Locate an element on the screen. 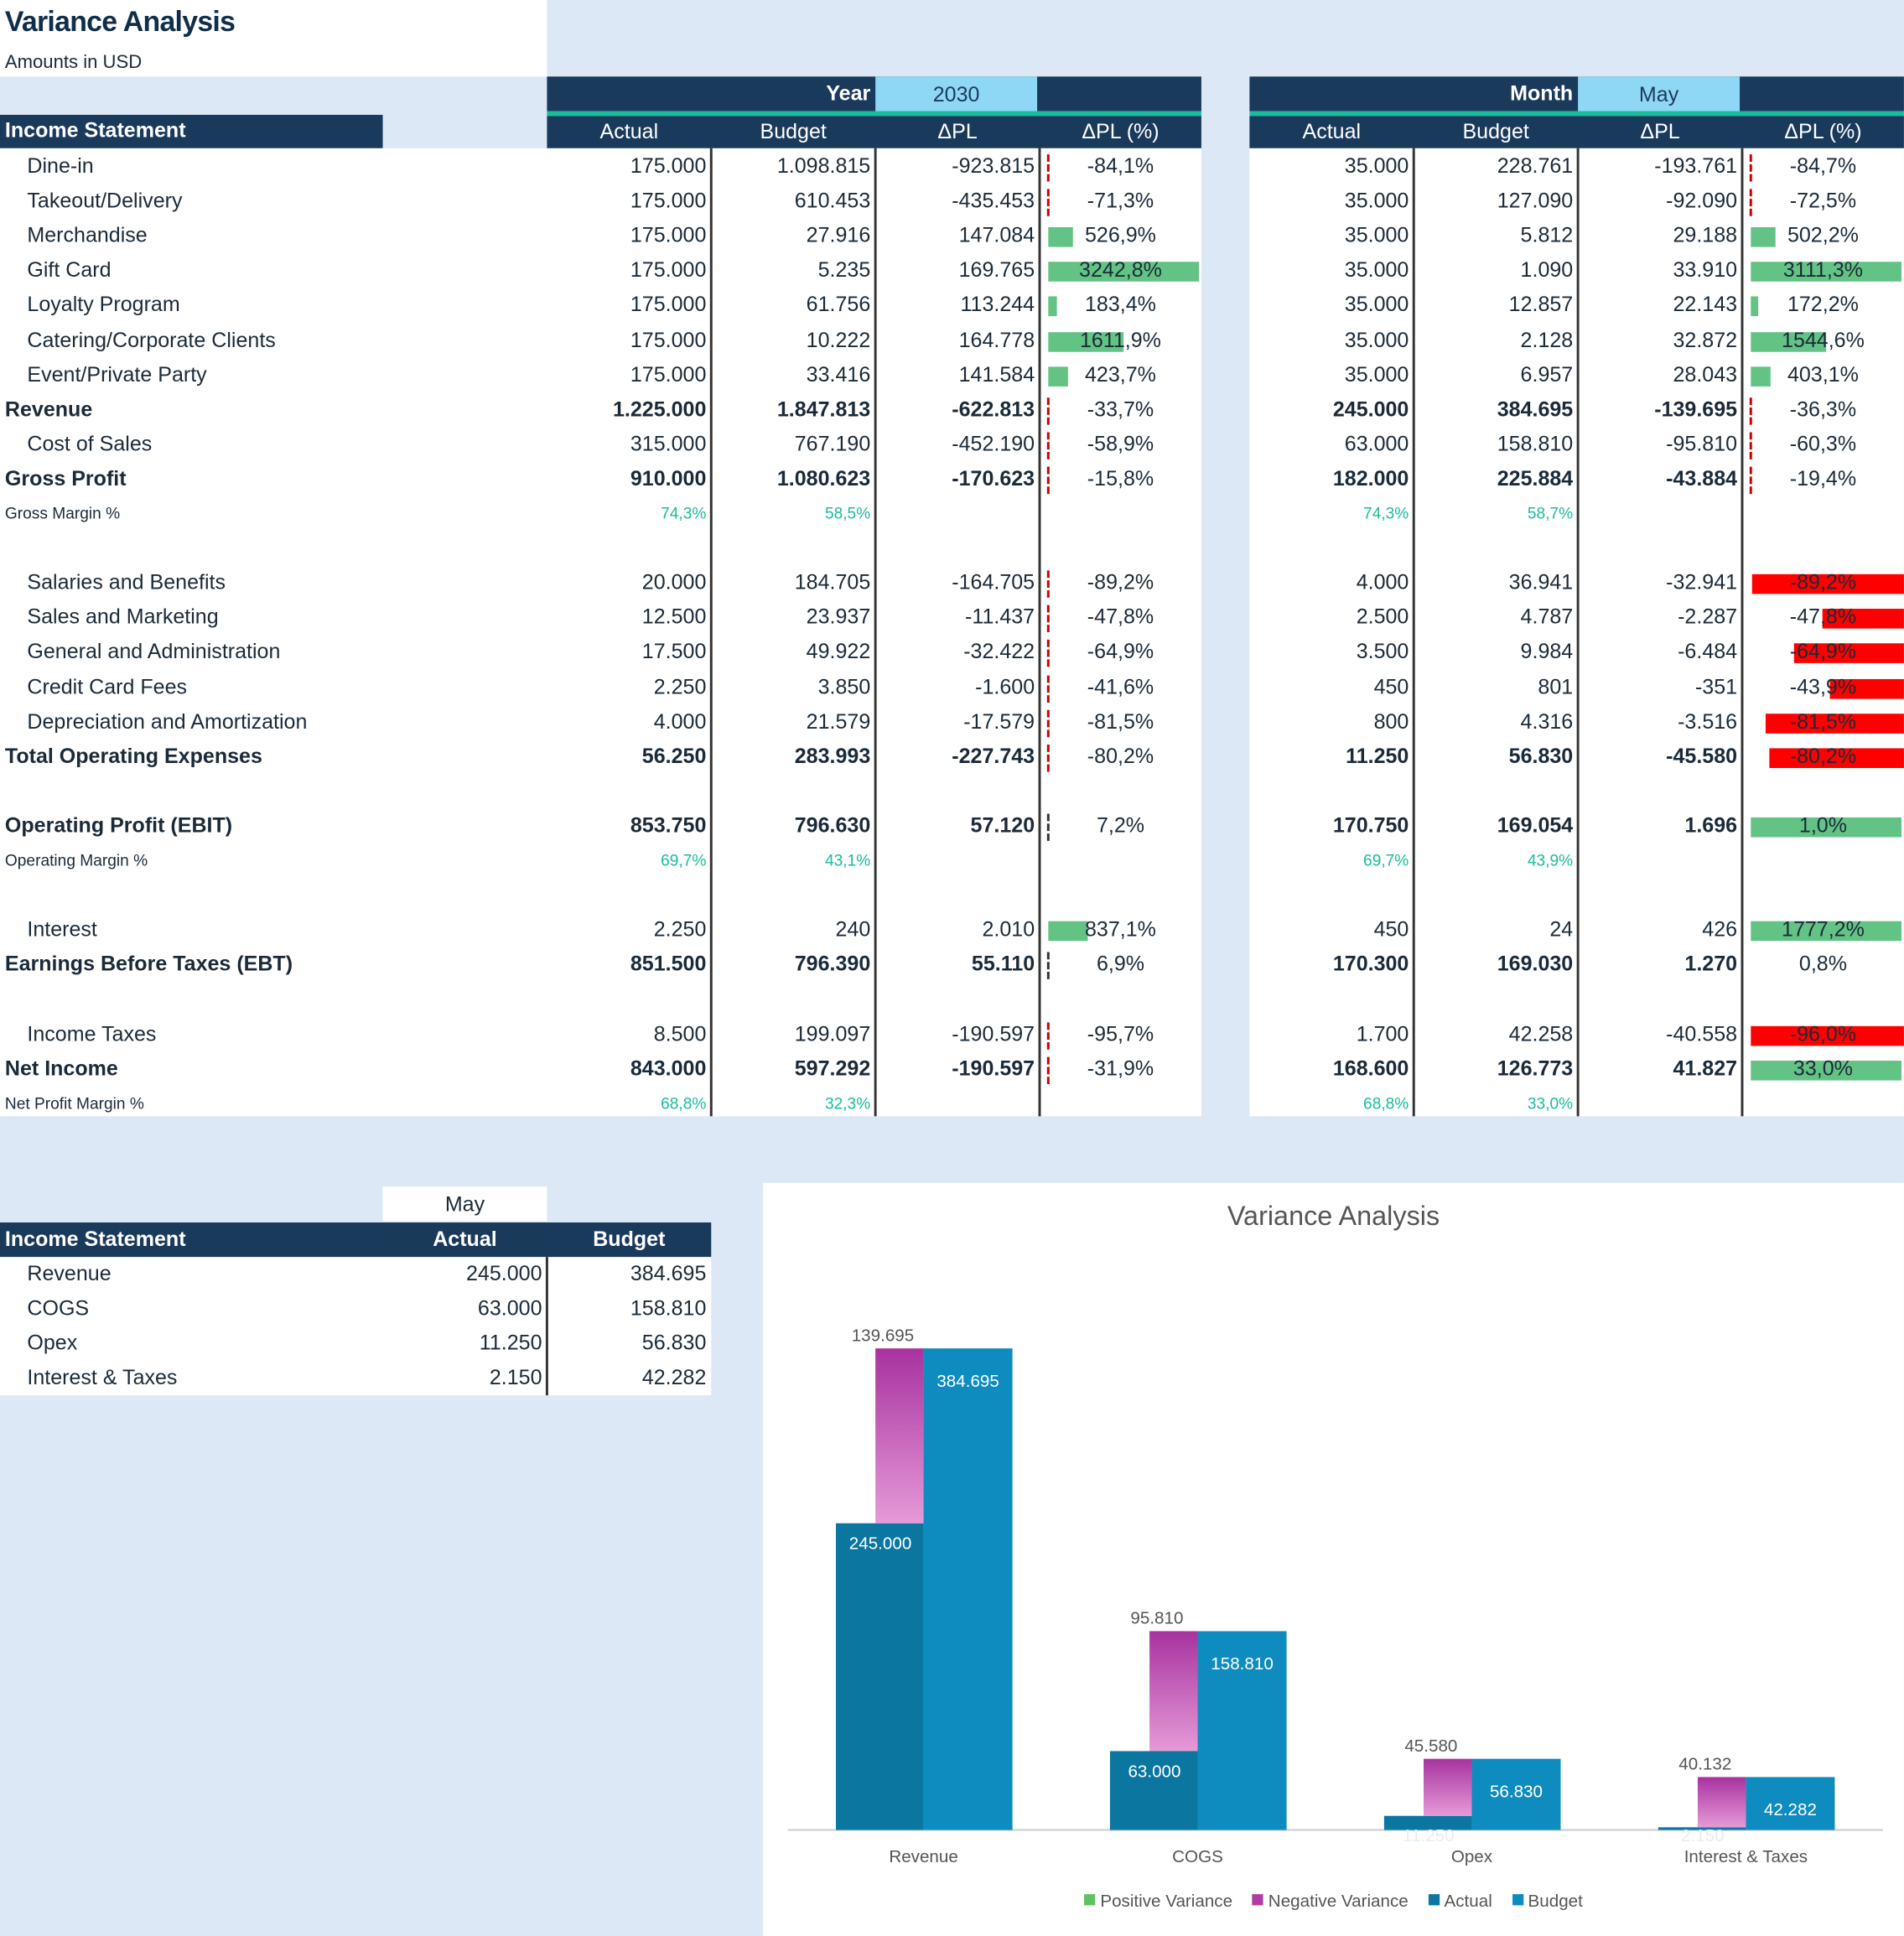 This screenshot has height=1936, width=1904. year-actual-cell: 315.000 is located at coordinates (668, 444).